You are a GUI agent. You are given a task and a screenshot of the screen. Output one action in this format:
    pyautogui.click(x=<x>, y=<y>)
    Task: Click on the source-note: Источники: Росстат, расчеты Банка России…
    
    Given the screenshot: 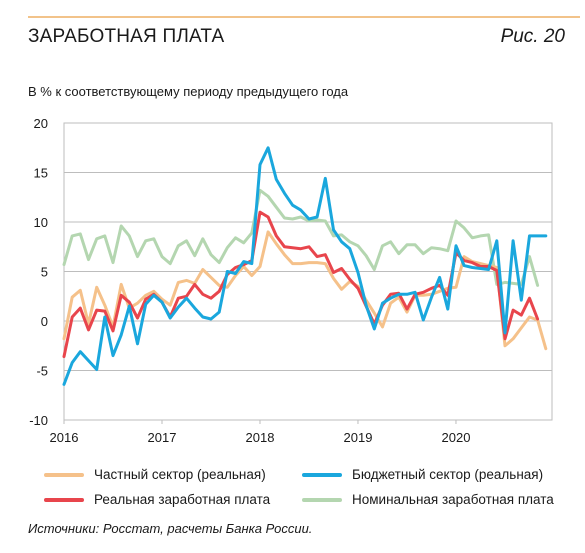 What is the action you would take?
    pyautogui.click(x=170, y=528)
    